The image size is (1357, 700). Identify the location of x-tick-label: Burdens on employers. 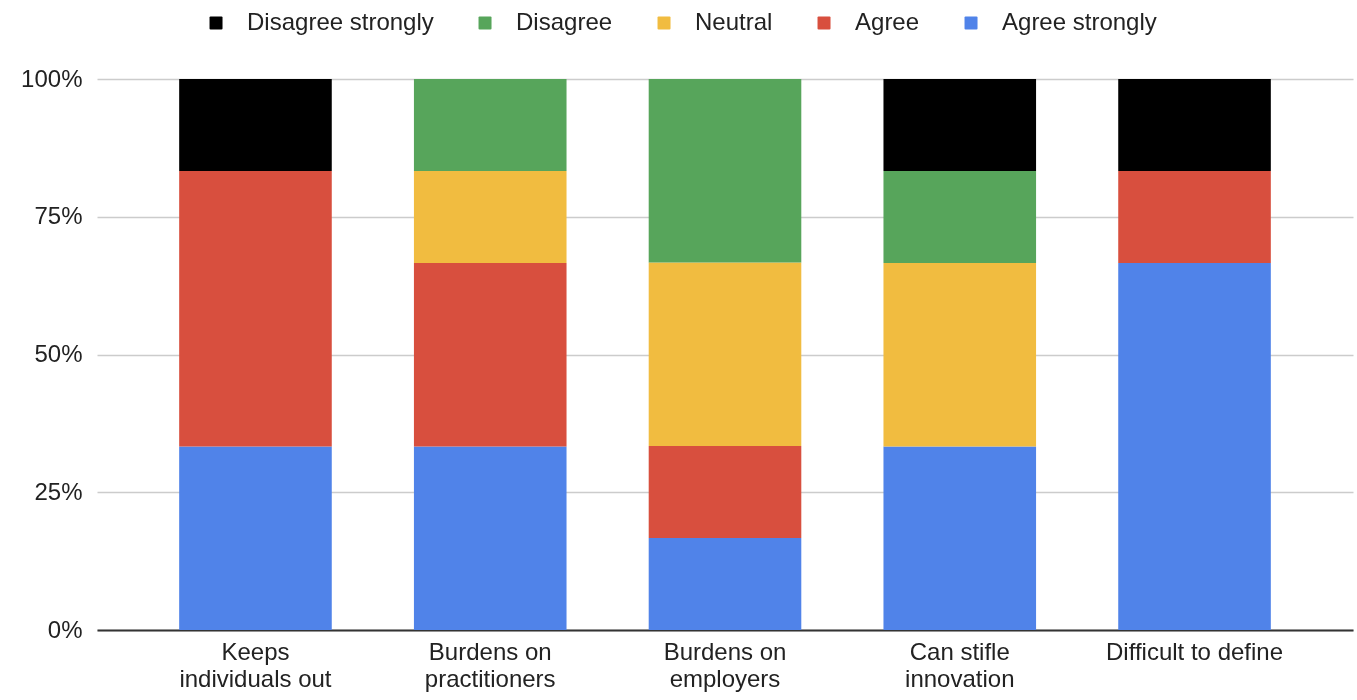
(725, 664).